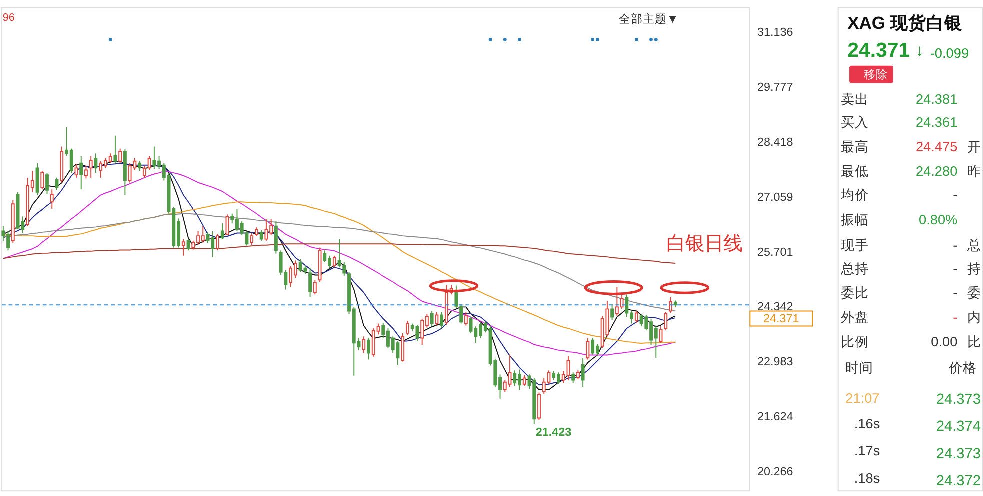 This screenshot has width=983, height=496. I want to click on text: 0.80%, so click(938, 220).